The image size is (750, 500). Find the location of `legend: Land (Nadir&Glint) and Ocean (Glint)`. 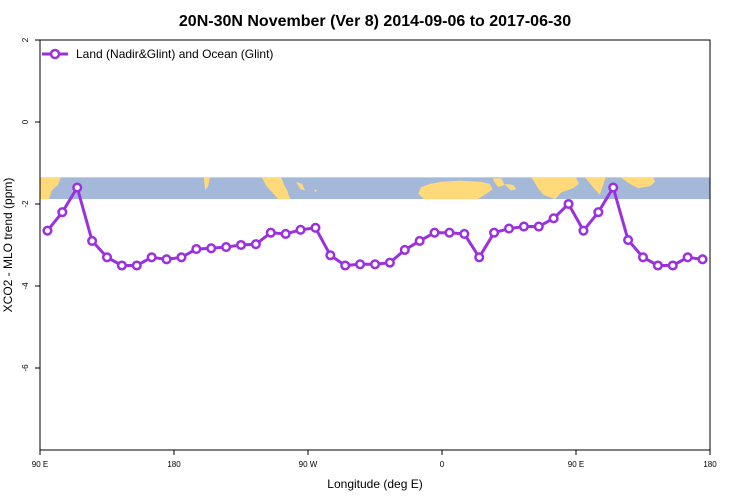

legend: Land (Nadir&Glint) and Ocean (Glint) is located at coordinates (157, 54).